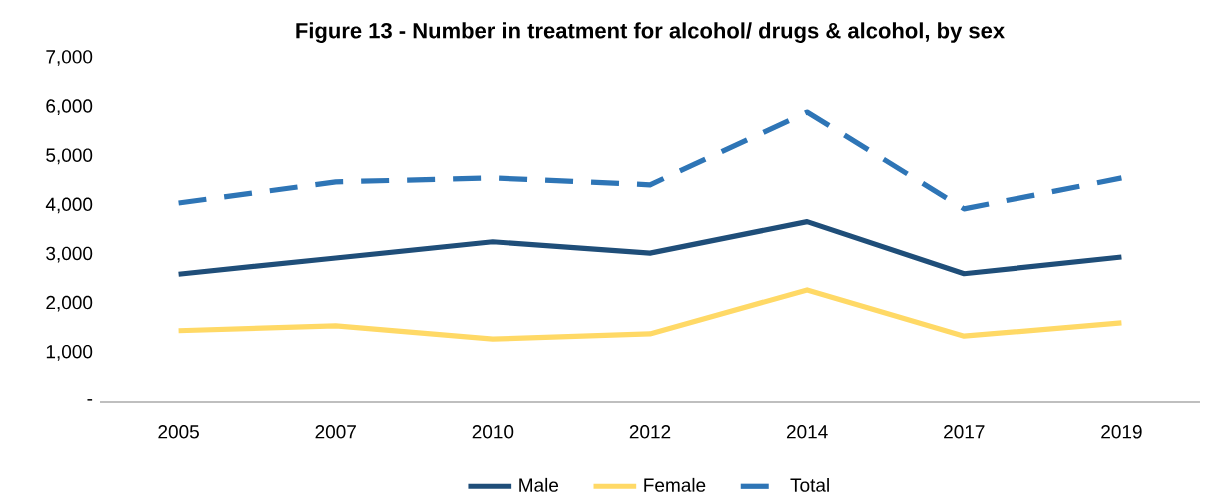  I want to click on x-tick-label: 2017, so click(964, 432).